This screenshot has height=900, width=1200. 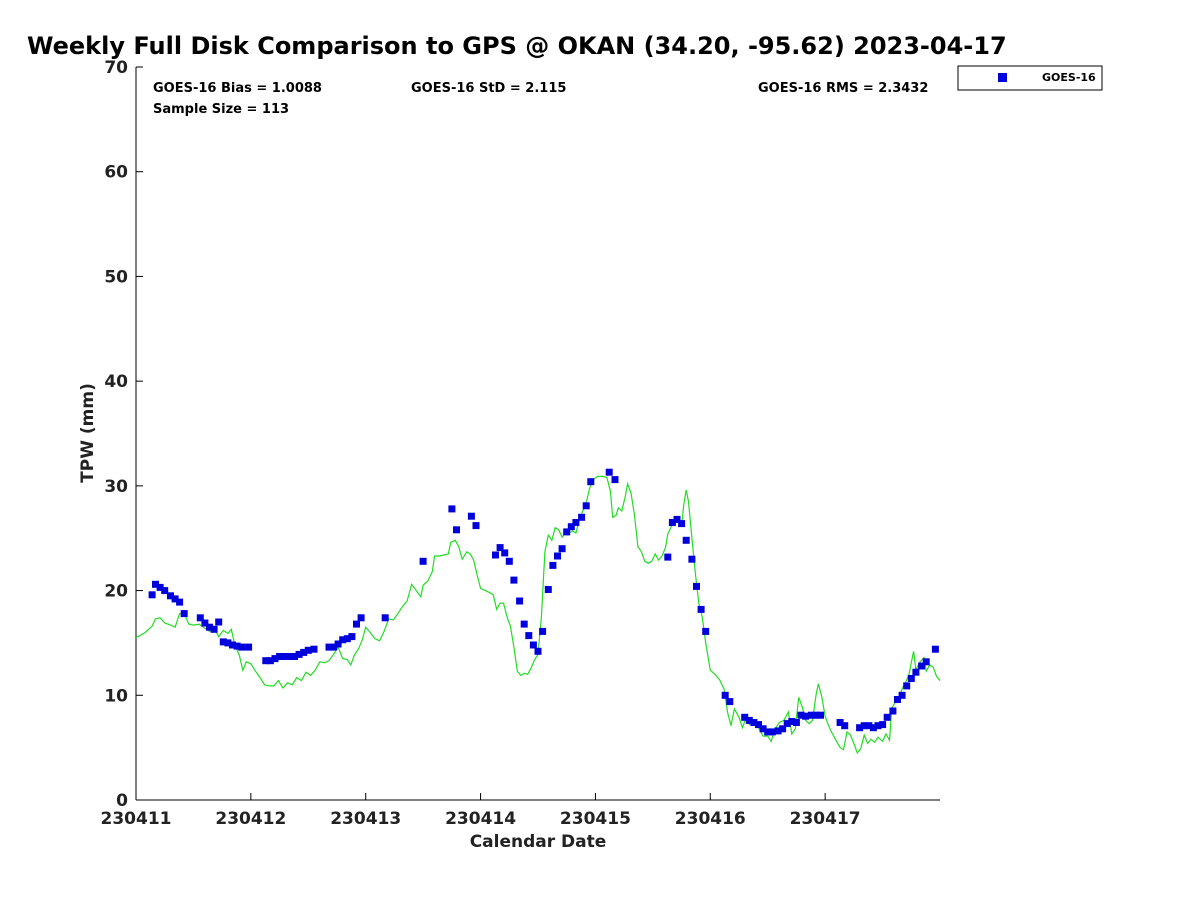 What do you see at coordinates (237, 88) in the screenshot?
I see `bias-stat: GOES-16 Bias = 1.0088` at bounding box center [237, 88].